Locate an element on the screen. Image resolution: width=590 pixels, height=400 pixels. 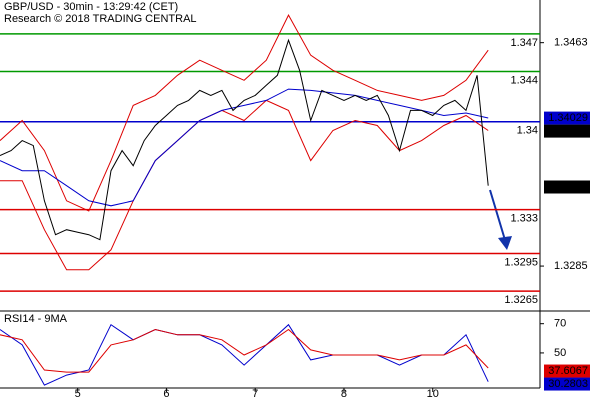
price-label: 1.34029 is located at coordinates (568, 118).